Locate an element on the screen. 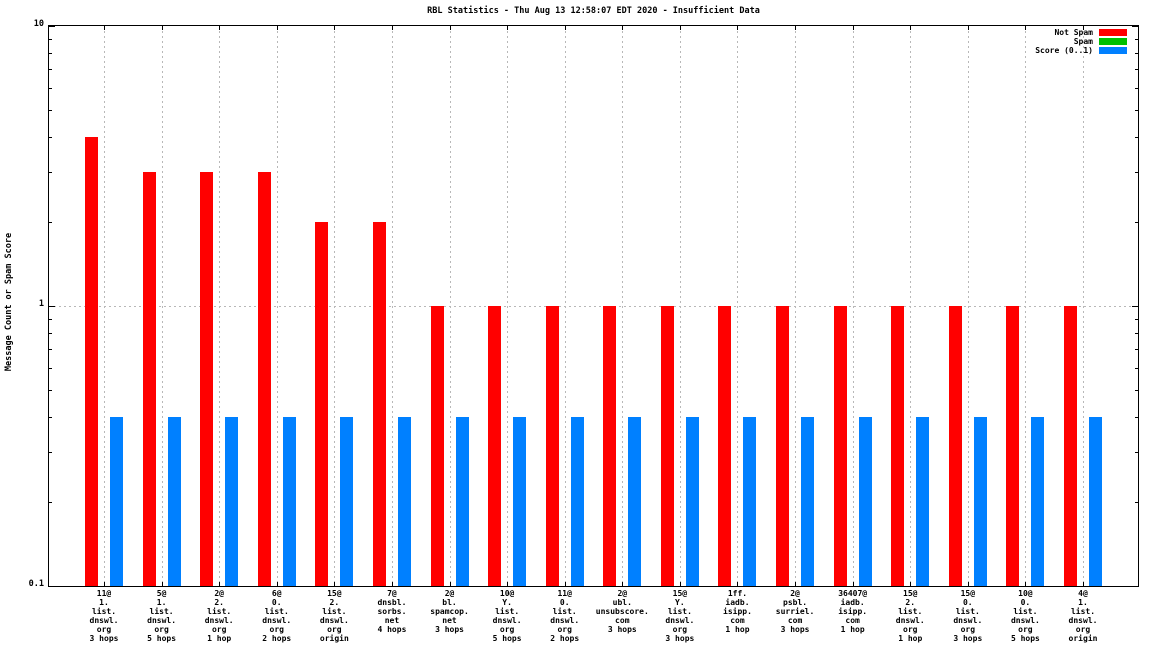  legend: Not Spam Spam Score (0..1) is located at coordinates (1081, 41).